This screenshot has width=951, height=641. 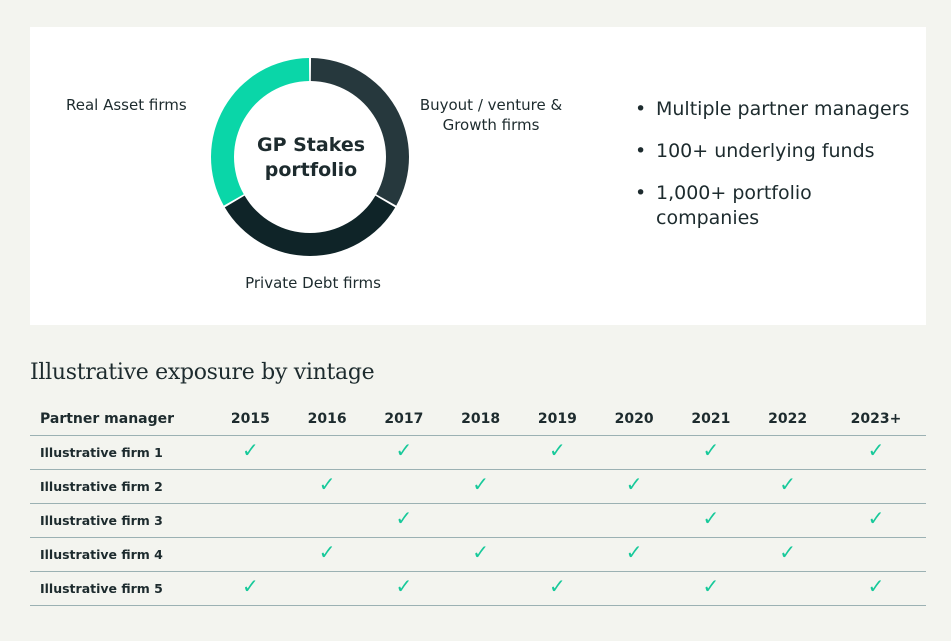 I want to click on table-row: Illustrative firm 1 ✓ ✓ ✓ ✓ ✓, so click(x=478, y=452).